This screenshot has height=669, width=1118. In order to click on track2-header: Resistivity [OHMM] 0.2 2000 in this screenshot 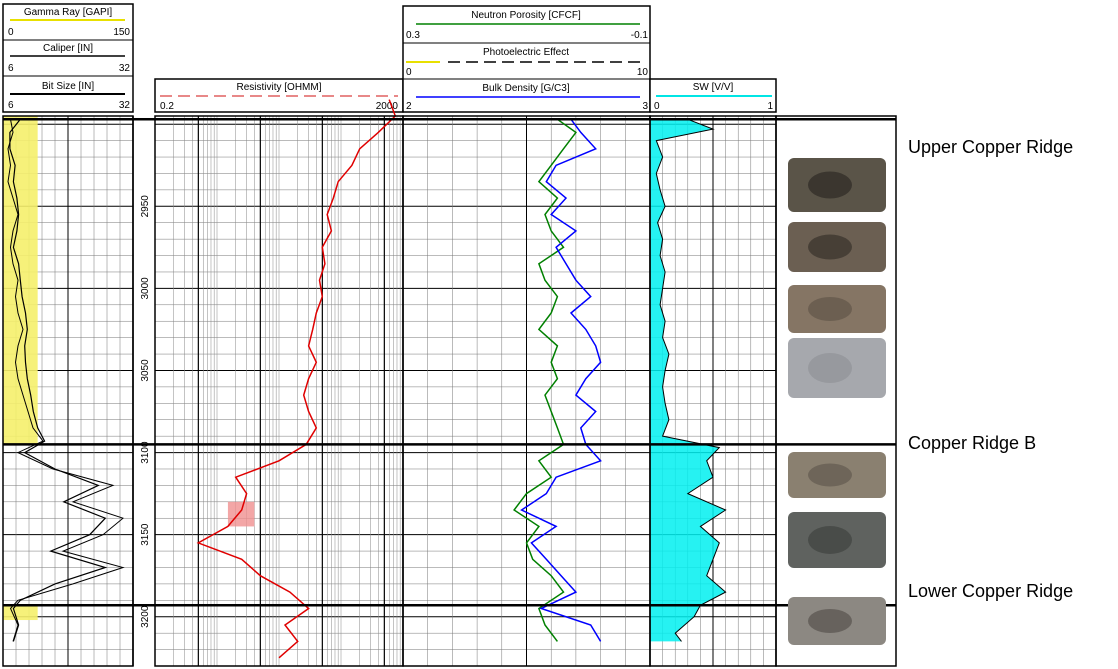, I will do `click(279, 95)`.